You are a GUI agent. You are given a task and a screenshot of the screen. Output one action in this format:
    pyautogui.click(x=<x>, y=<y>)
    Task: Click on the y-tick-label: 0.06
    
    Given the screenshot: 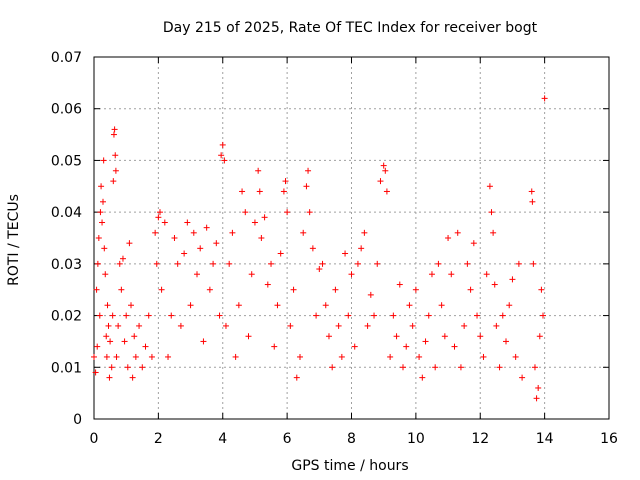 What is the action you would take?
    pyautogui.click(x=66, y=110)
    